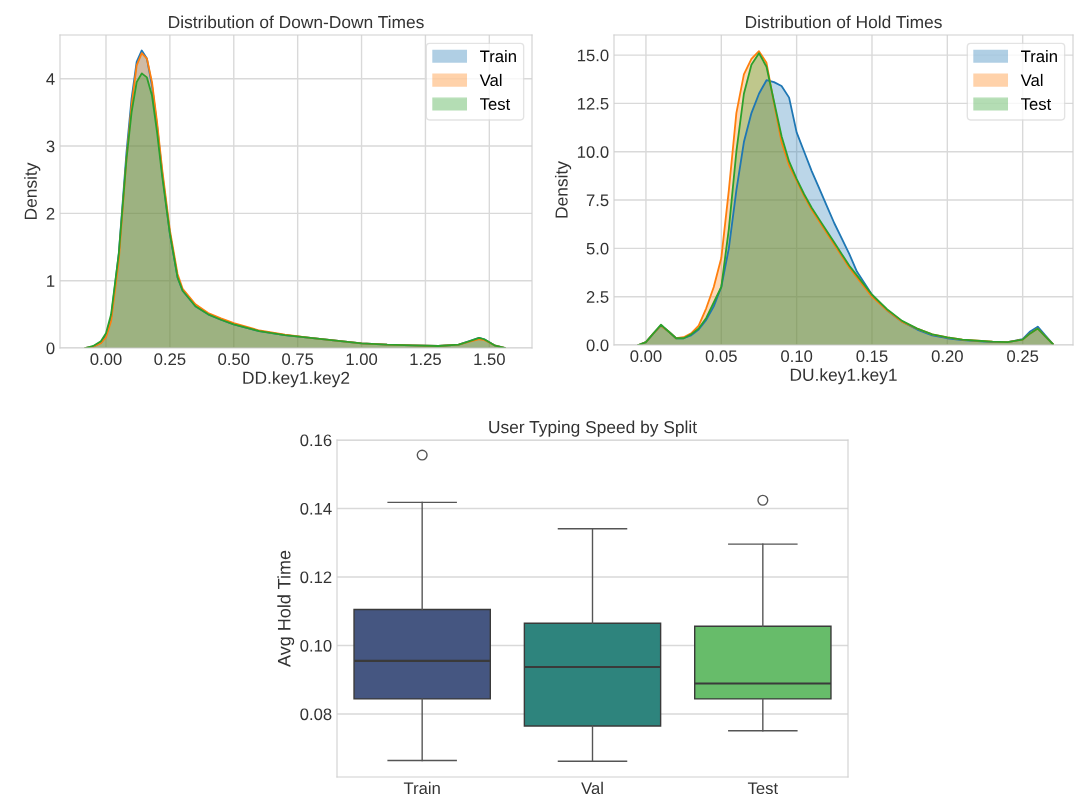 The height and width of the screenshot is (809, 1075). I want to click on x-tick-label: 1.00, so click(362, 359).